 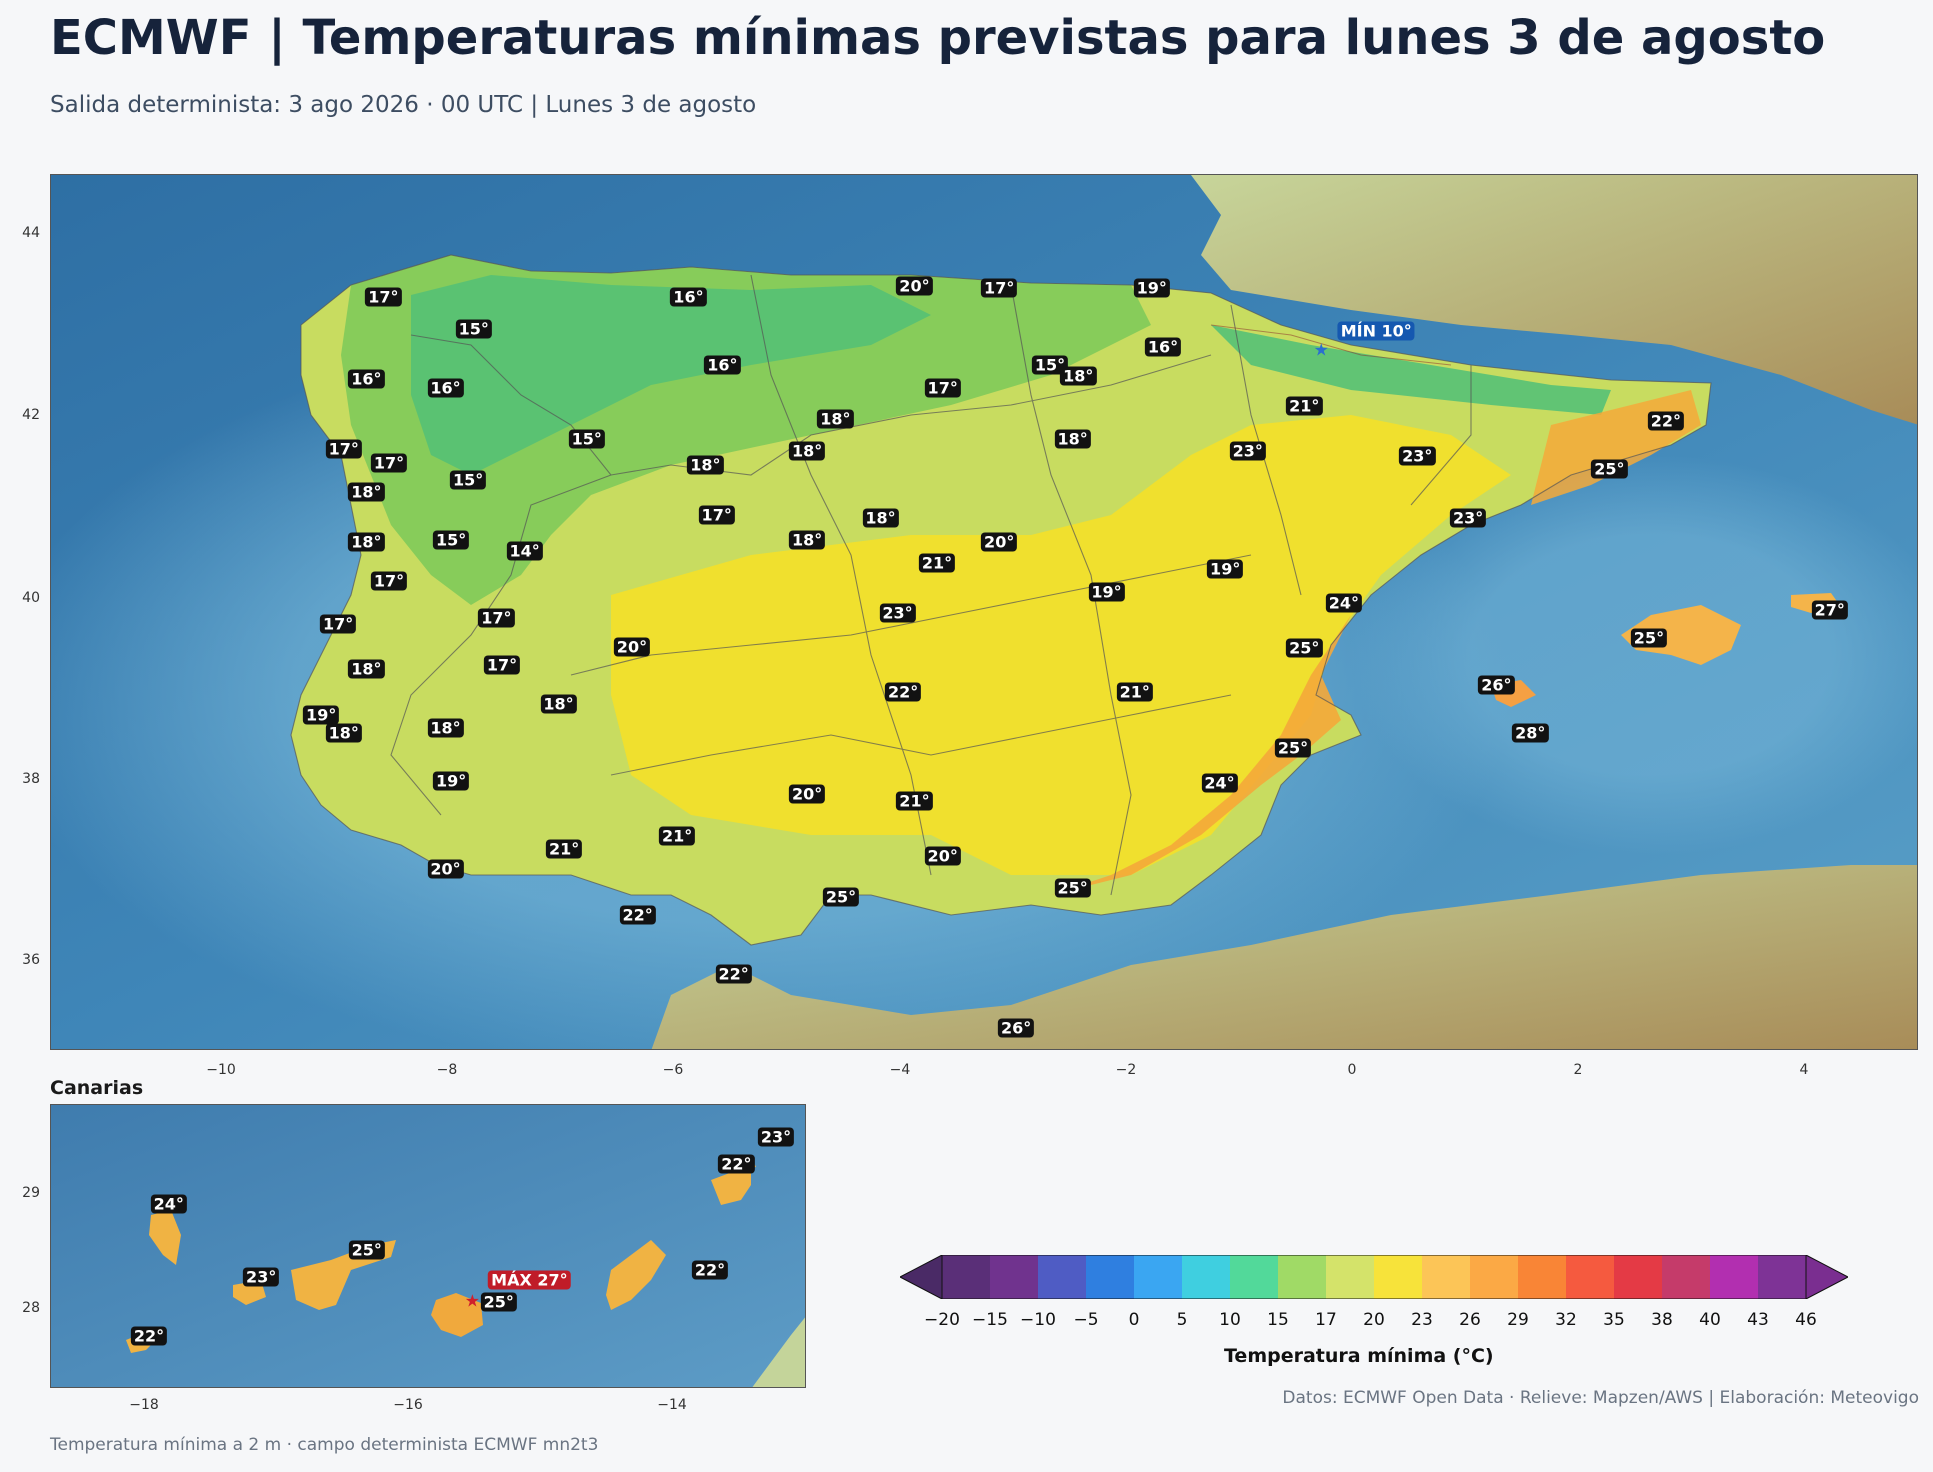 I want to click on colorbar-tick-label: 5, so click(x=1182, y=1320).